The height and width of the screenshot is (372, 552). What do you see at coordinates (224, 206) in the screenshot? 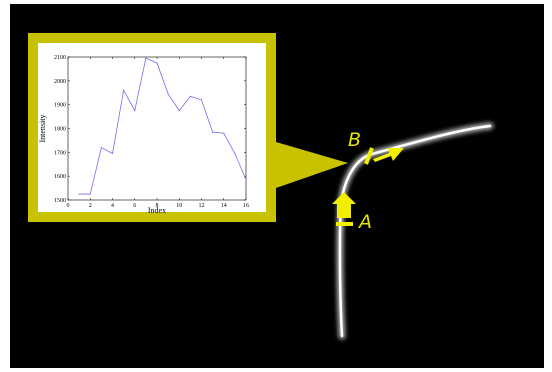
I see `x-tick-label: 14` at bounding box center [224, 206].